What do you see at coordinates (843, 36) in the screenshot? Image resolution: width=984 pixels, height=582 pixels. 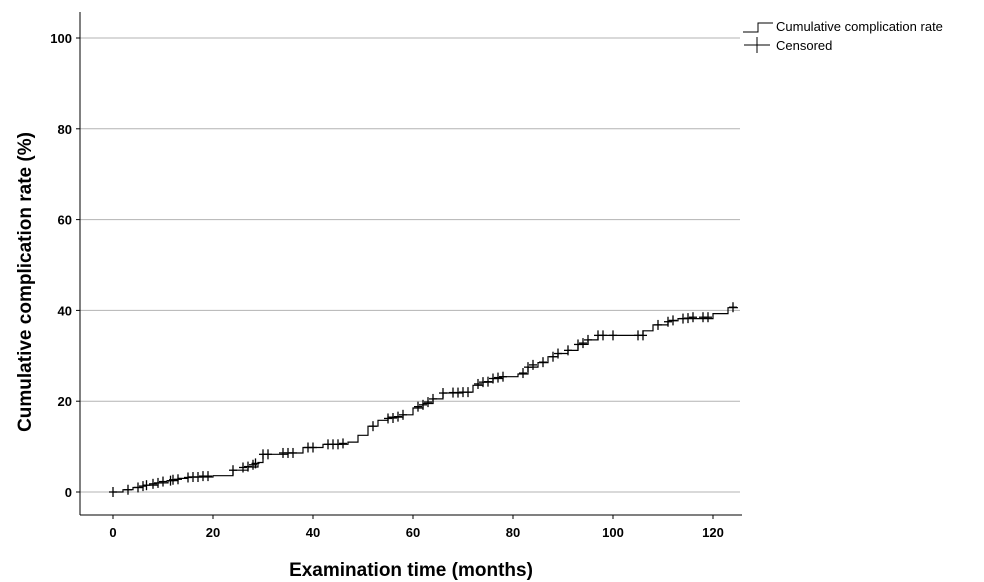 I see `legend: Cumulative complication rate Censored` at bounding box center [843, 36].